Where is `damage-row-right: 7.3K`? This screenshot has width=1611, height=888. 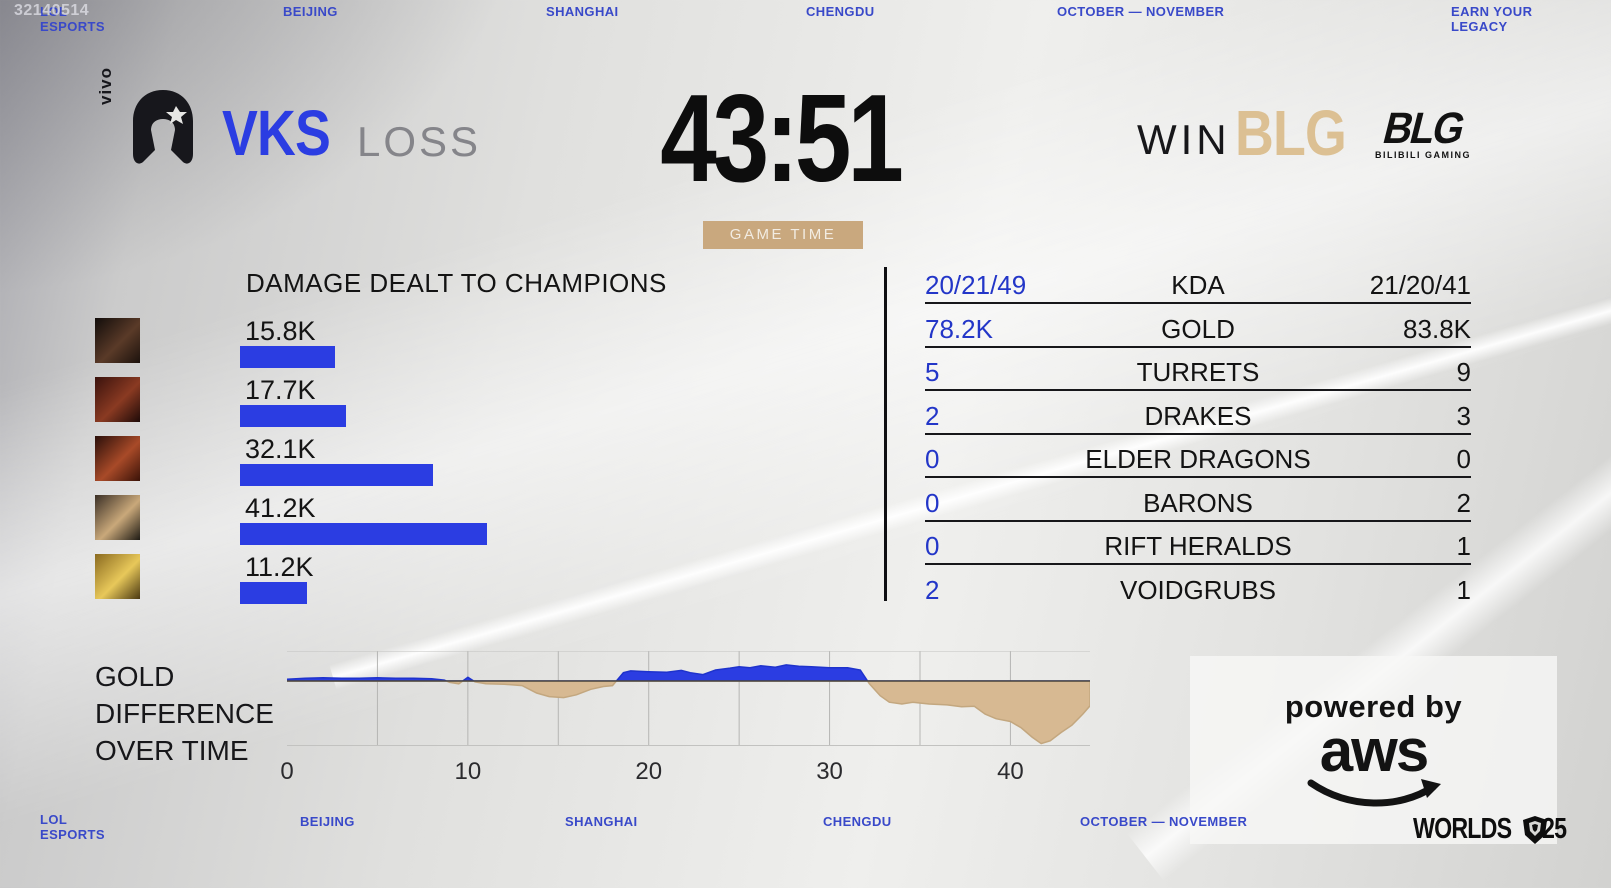 damage-row-right: 7.3K is located at coordinates (443, 578).